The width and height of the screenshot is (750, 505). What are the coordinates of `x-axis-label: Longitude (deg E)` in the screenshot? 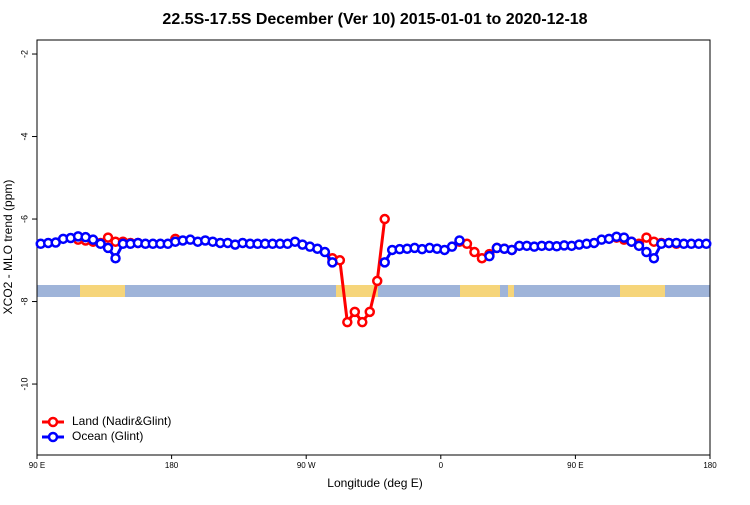 It's located at (374, 483).